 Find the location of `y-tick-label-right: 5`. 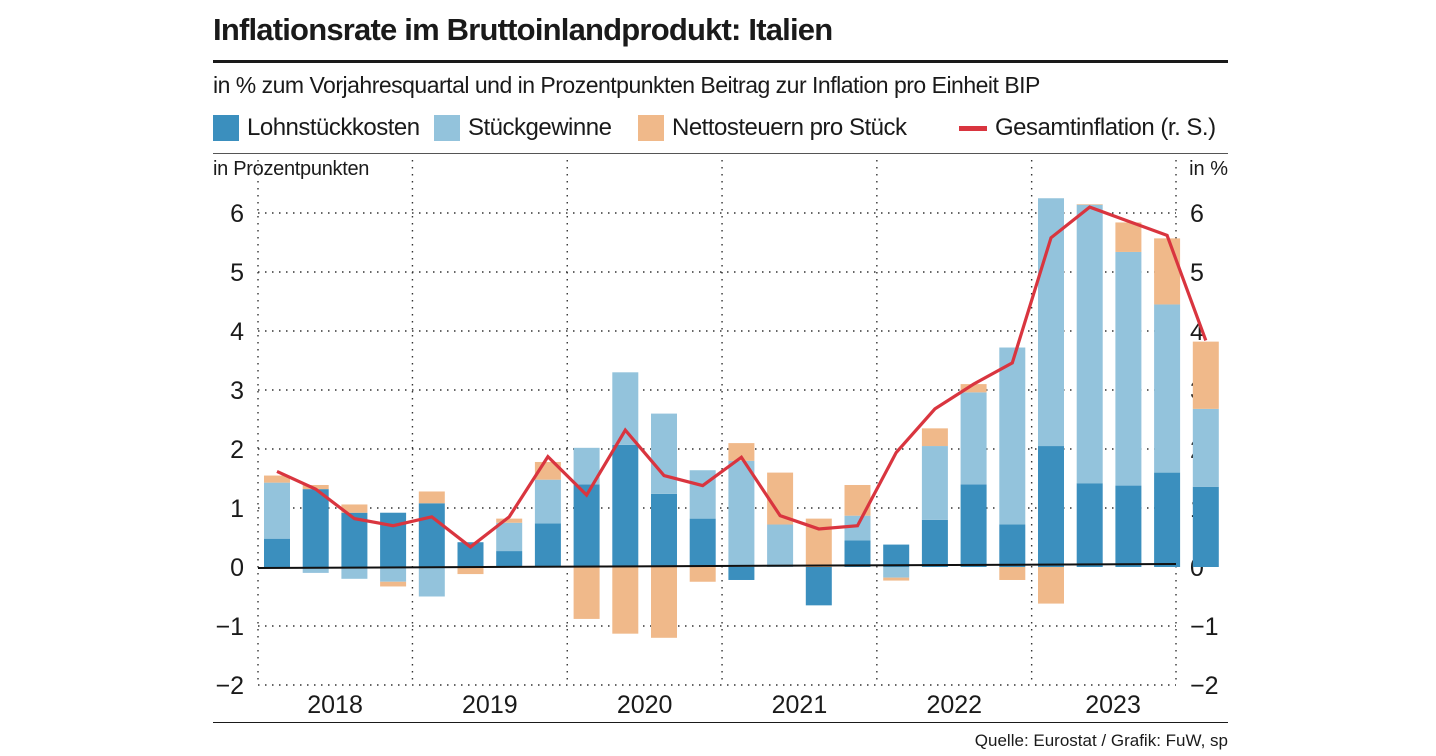

y-tick-label-right: 5 is located at coordinates (1197, 273).